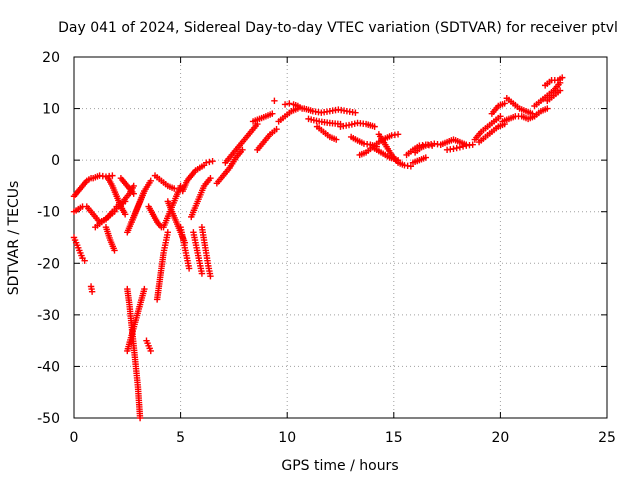  I want to click on y-tick-label: 20, so click(51, 58).